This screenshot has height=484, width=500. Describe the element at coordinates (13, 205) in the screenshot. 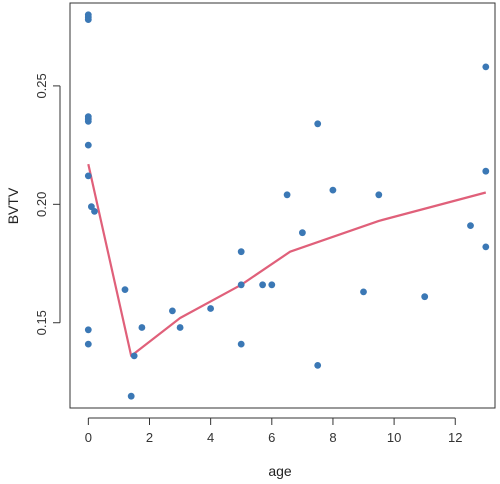

I see `y-axis-title: BVTV` at that location.